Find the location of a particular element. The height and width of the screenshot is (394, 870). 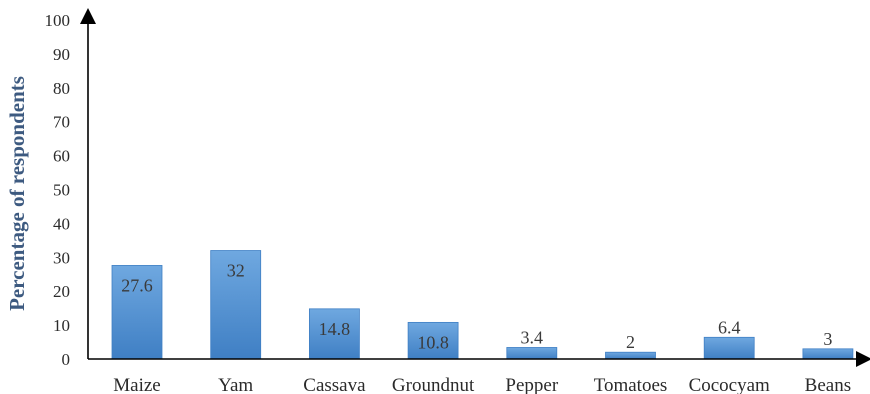

bar-data-label: 3 is located at coordinates (827, 339).